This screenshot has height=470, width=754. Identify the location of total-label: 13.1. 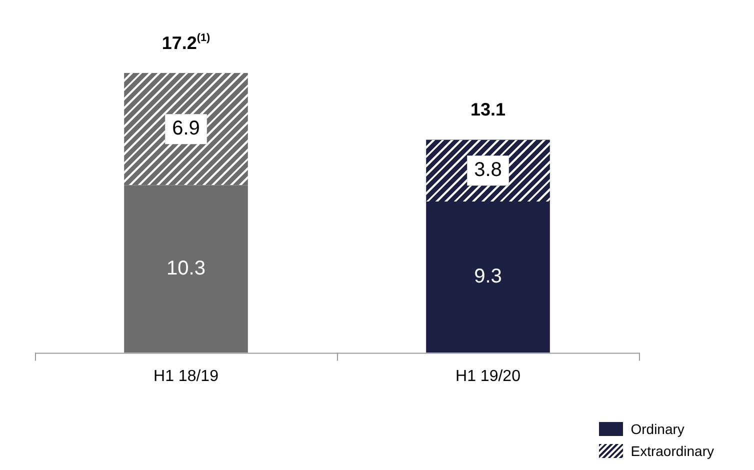
(488, 110).